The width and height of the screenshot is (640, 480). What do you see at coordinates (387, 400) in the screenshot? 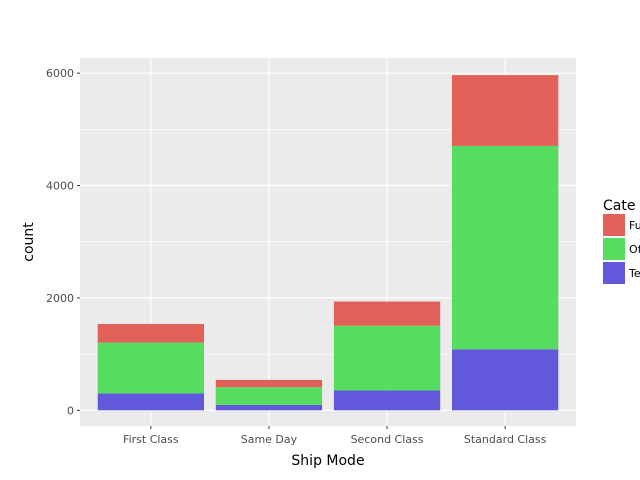
I see `bar-te-second-class` at bounding box center [387, 400].